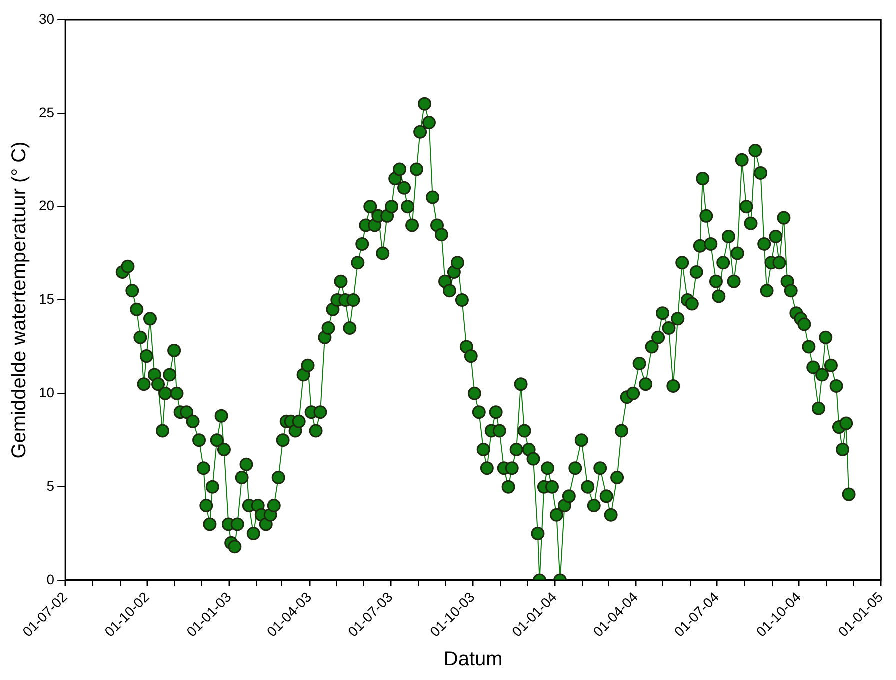 The image size is (896, 680). I want to click on y-tick-label: 20, so click(46, 206).